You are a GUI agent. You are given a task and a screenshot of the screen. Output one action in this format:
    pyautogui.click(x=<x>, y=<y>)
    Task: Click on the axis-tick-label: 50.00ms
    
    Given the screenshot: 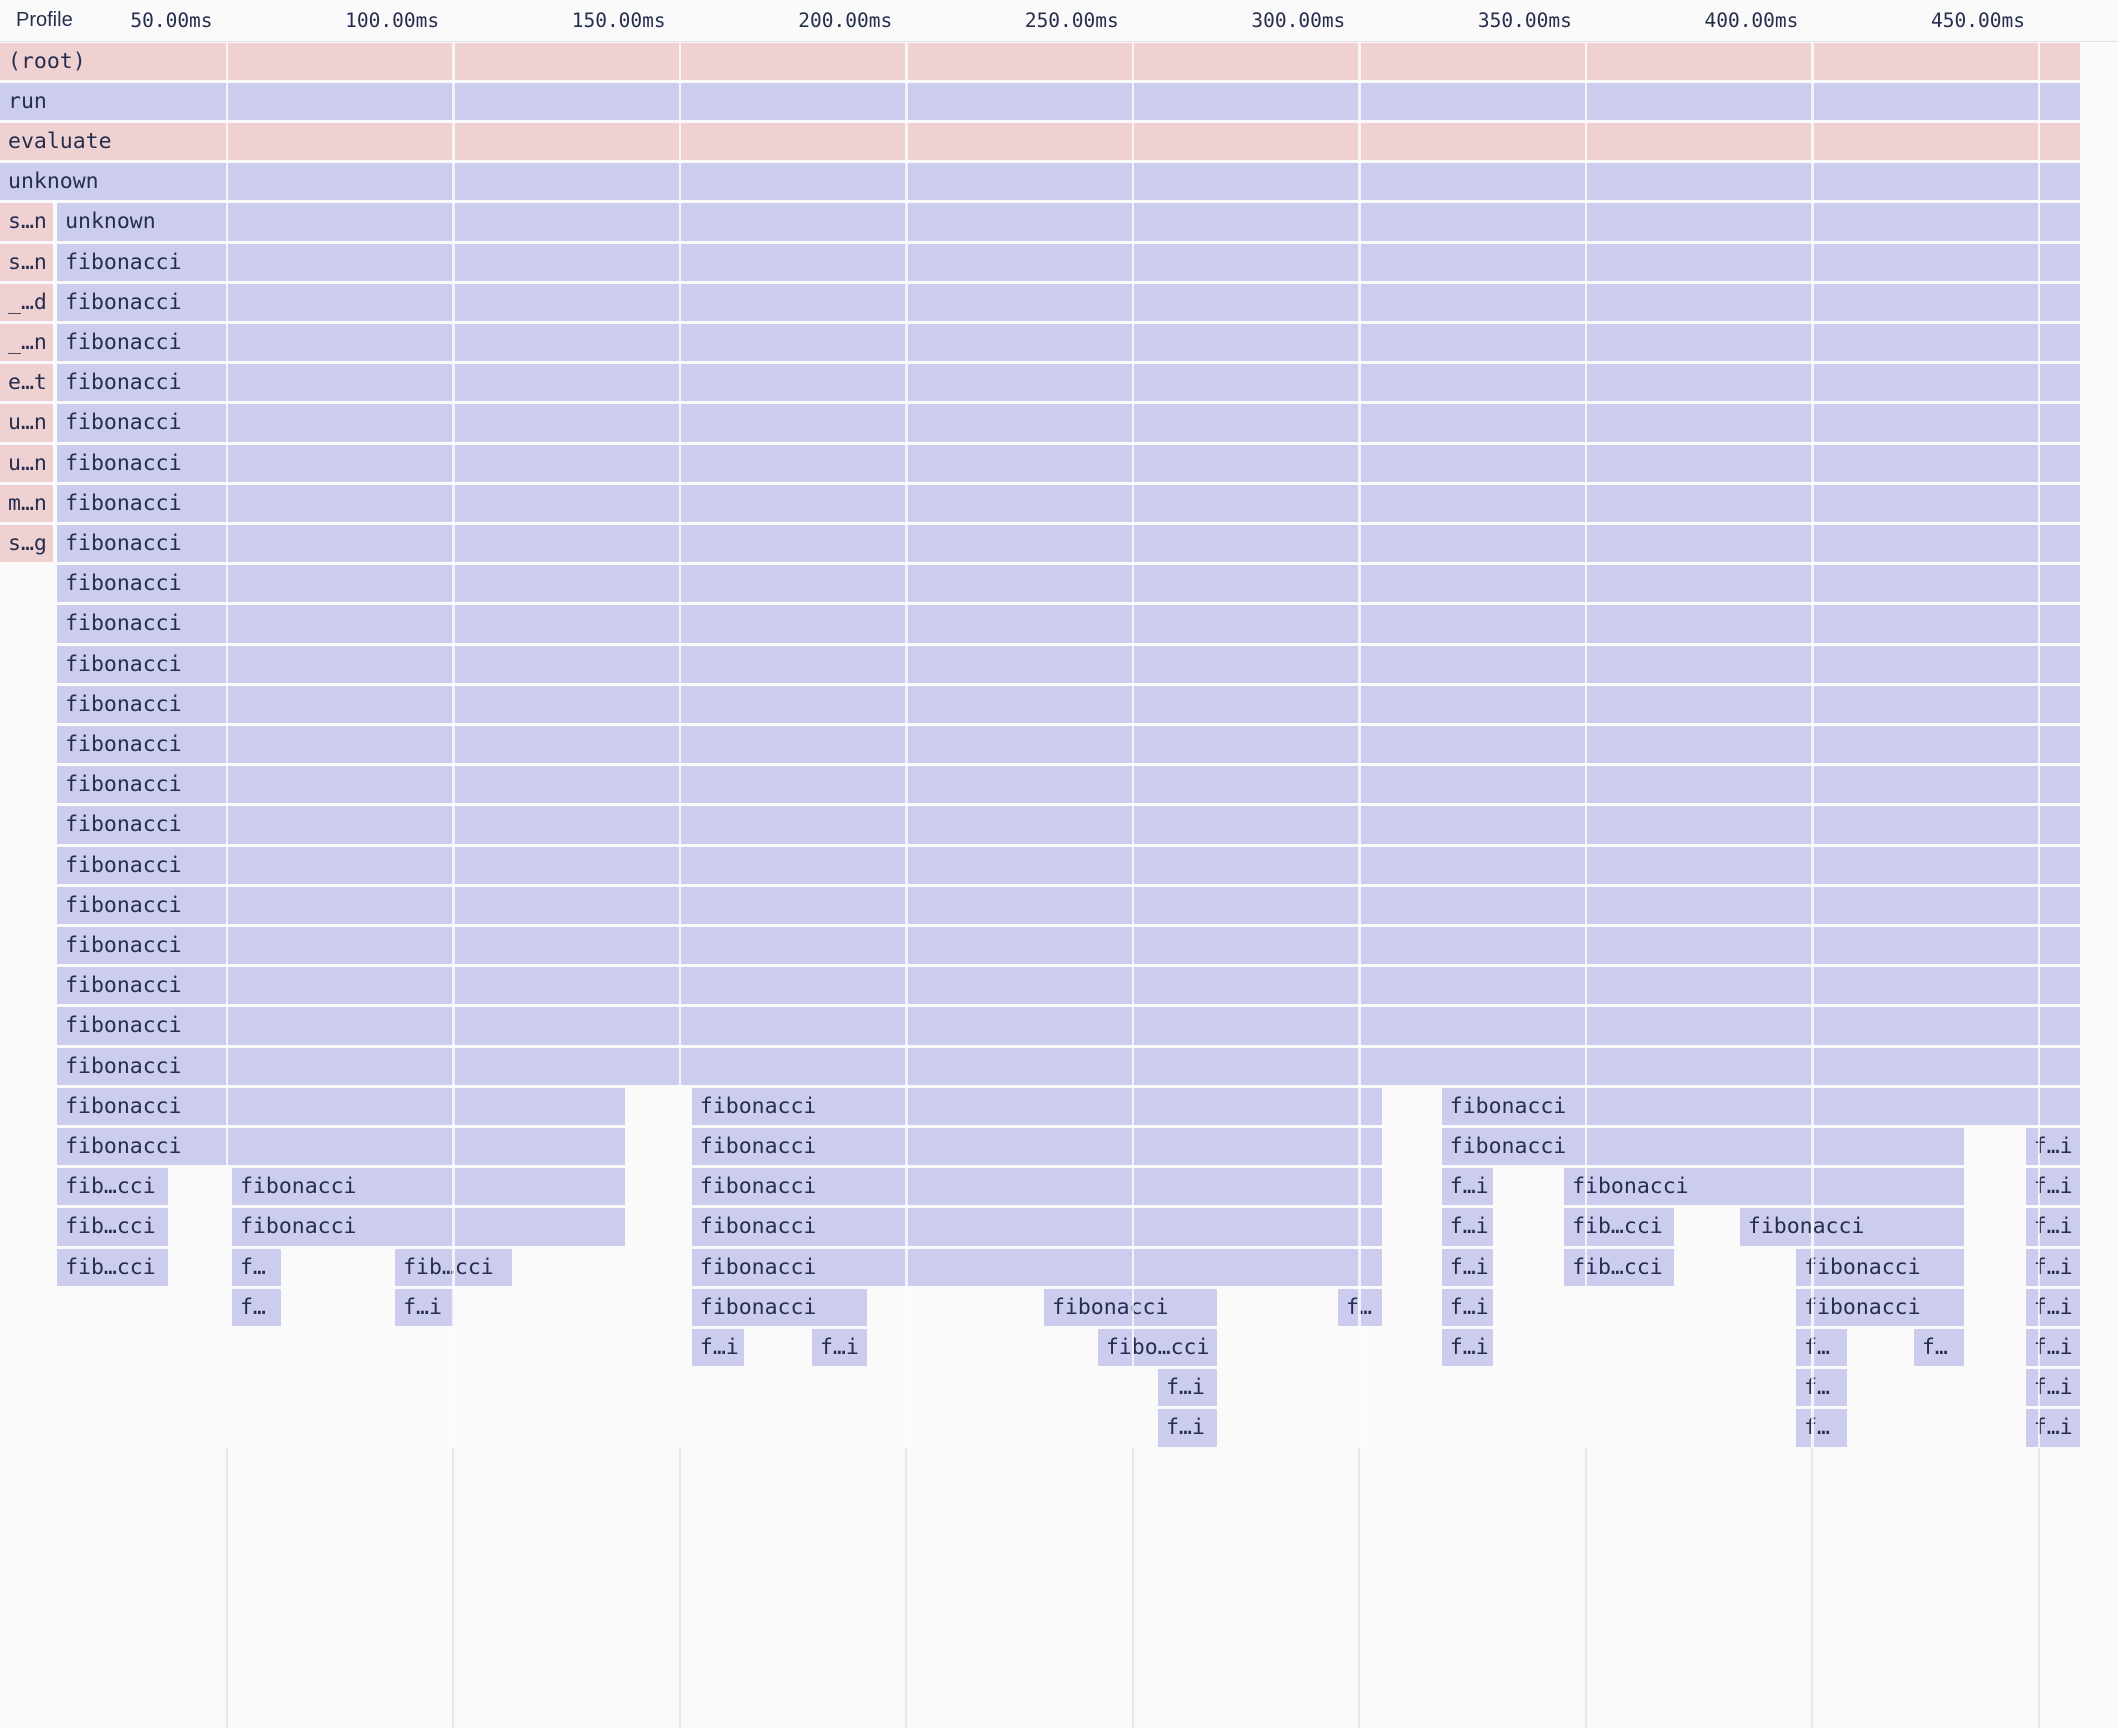 What is the action you would take?
    pyautogui.click(x=171, y=20)
    